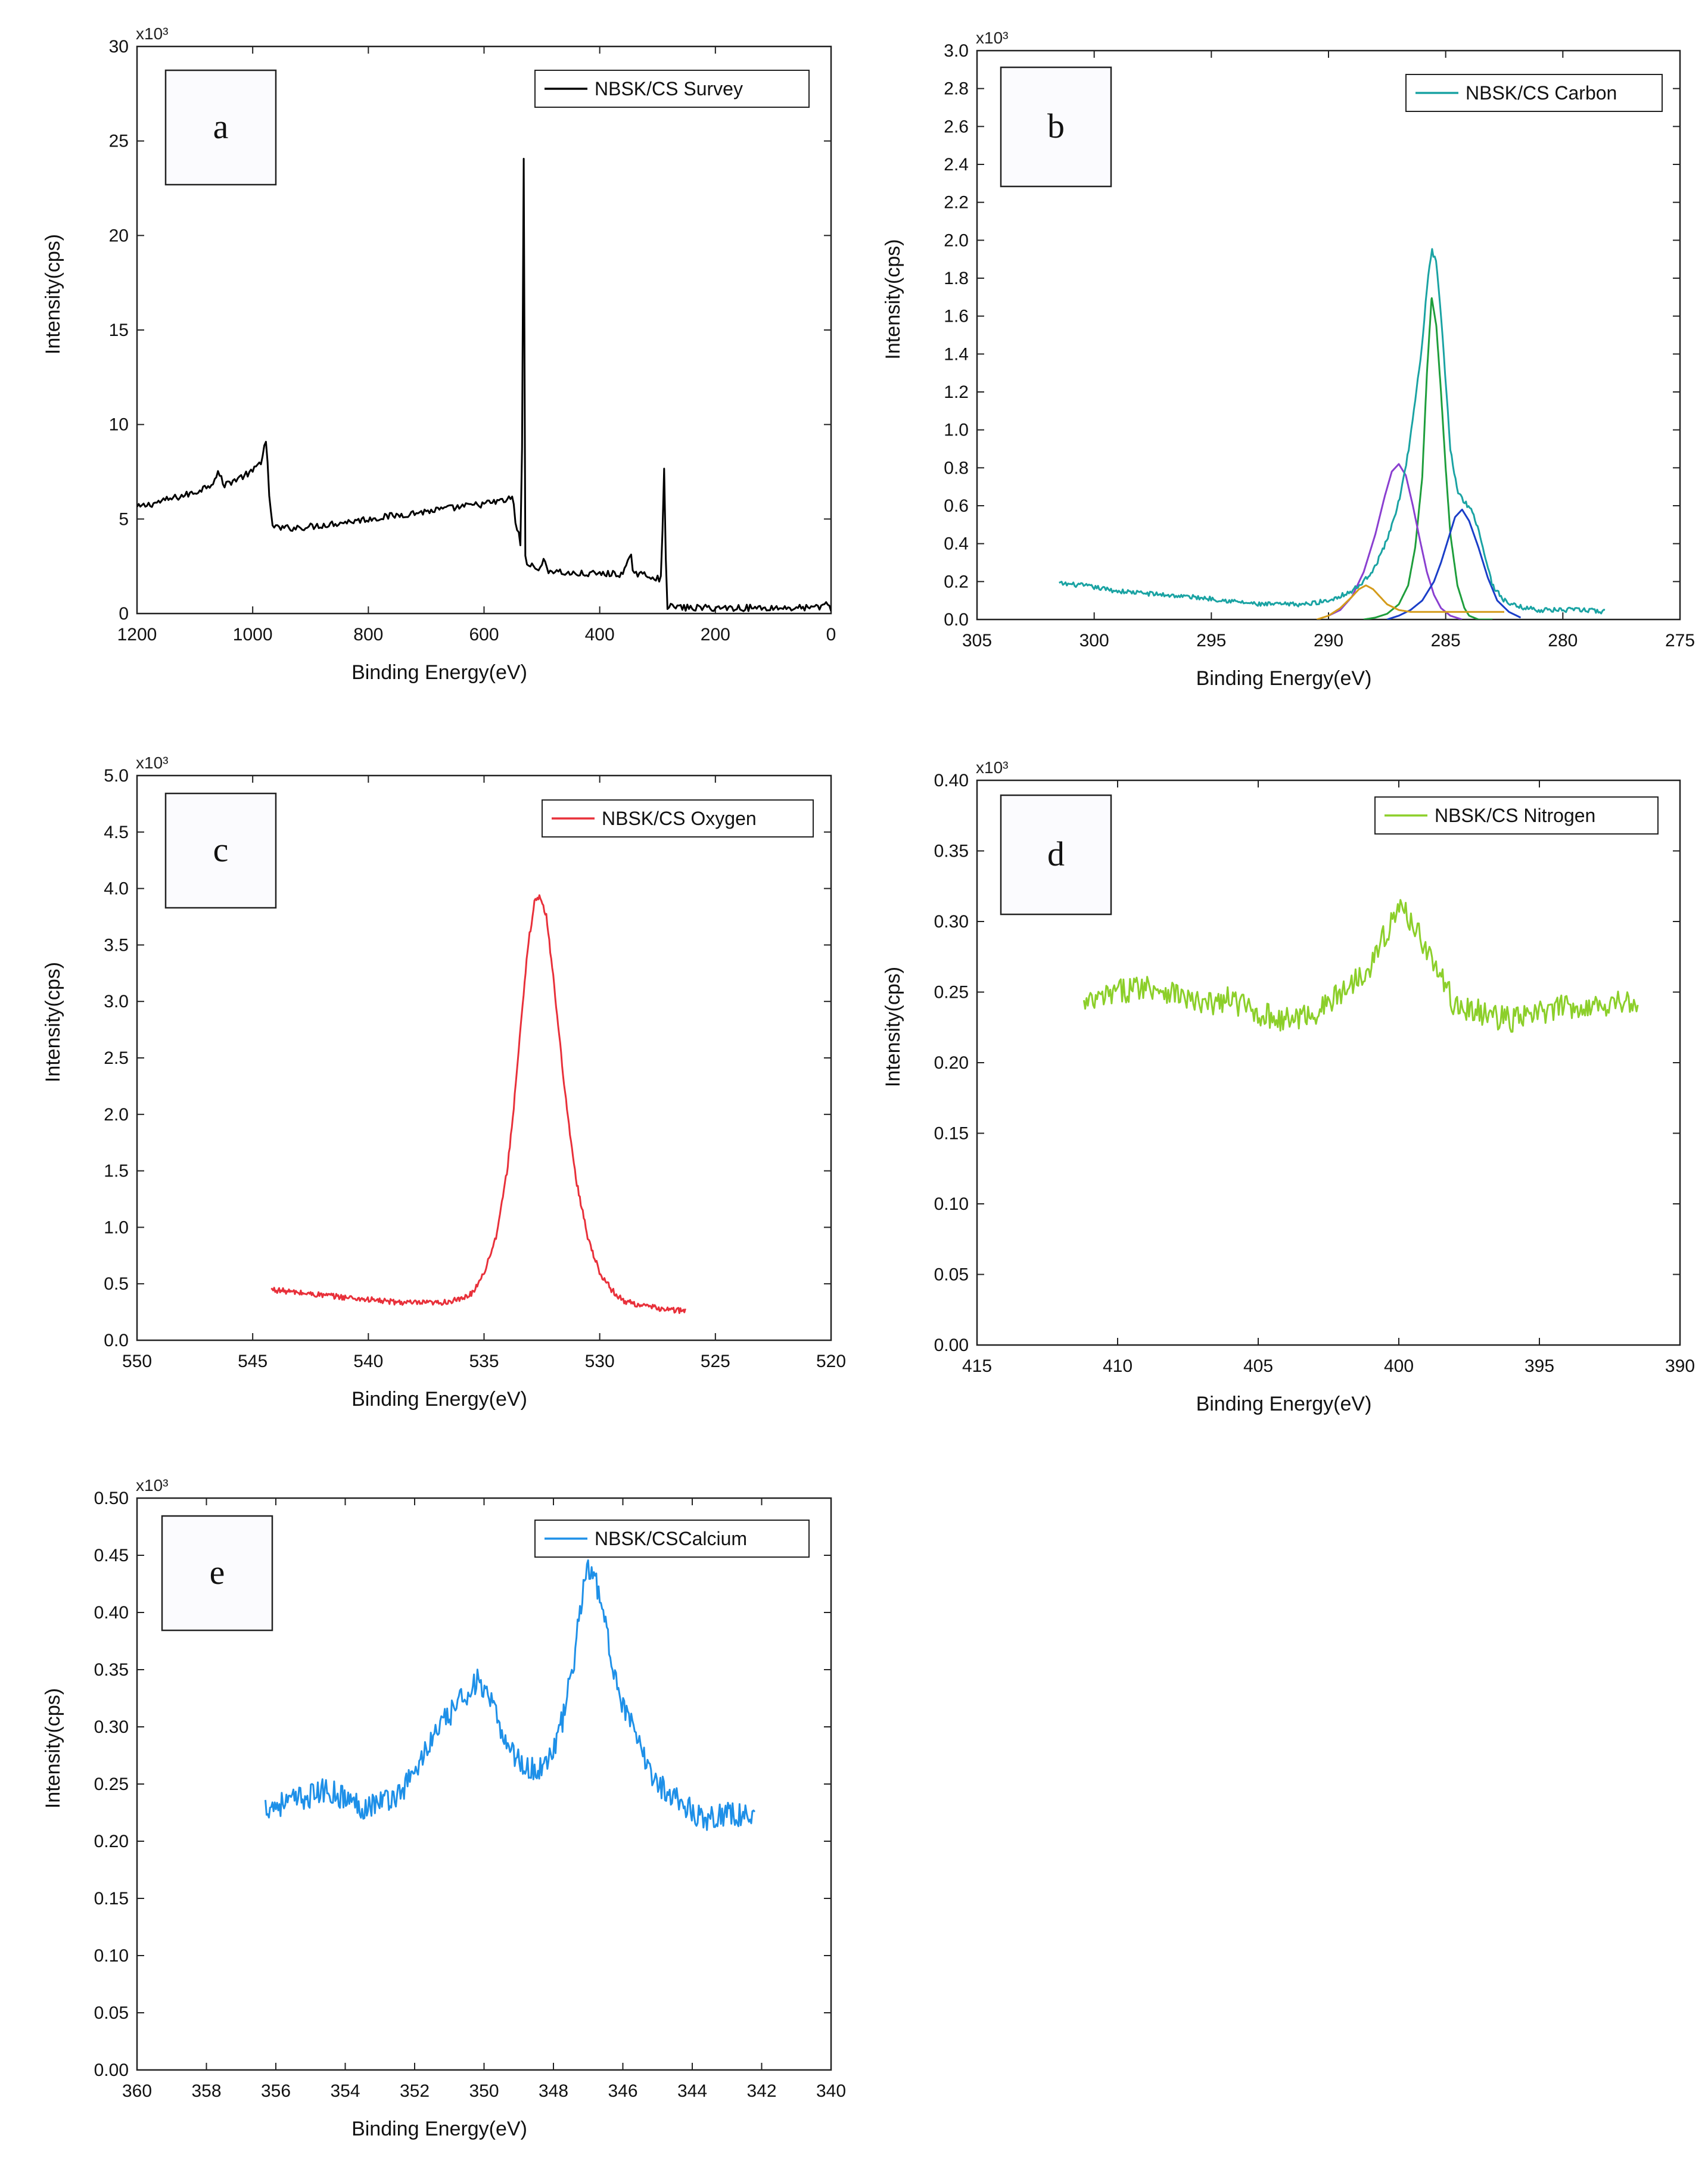 The width and height of the screenshot is (1708, 2173). What do you see at coordinates (484, 2091) in the screenshot?
I see `x-tick-label: 350` at bounding box center [484, 2091].